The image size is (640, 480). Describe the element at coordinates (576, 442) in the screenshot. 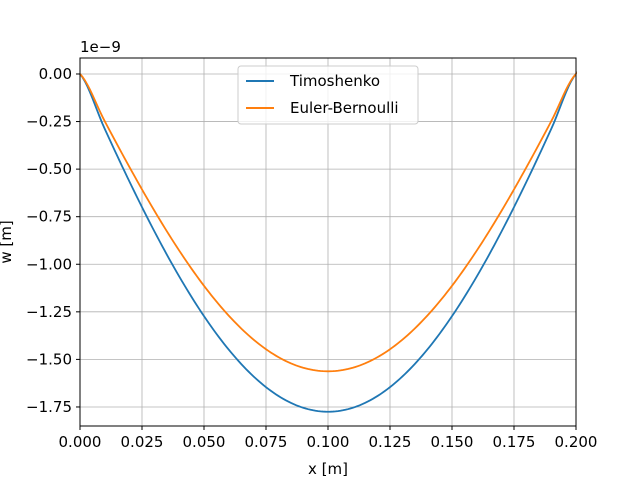

I see `x-tick-label: 0.200` at that location.